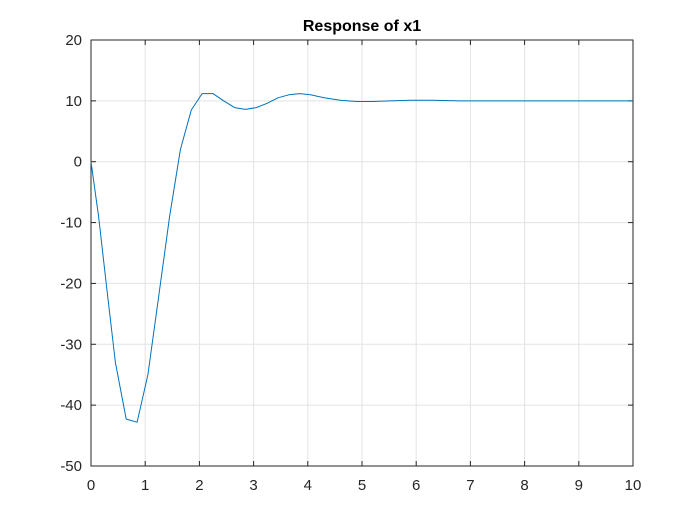  I want to click on y-tick-label: -40, so click(71, 405).